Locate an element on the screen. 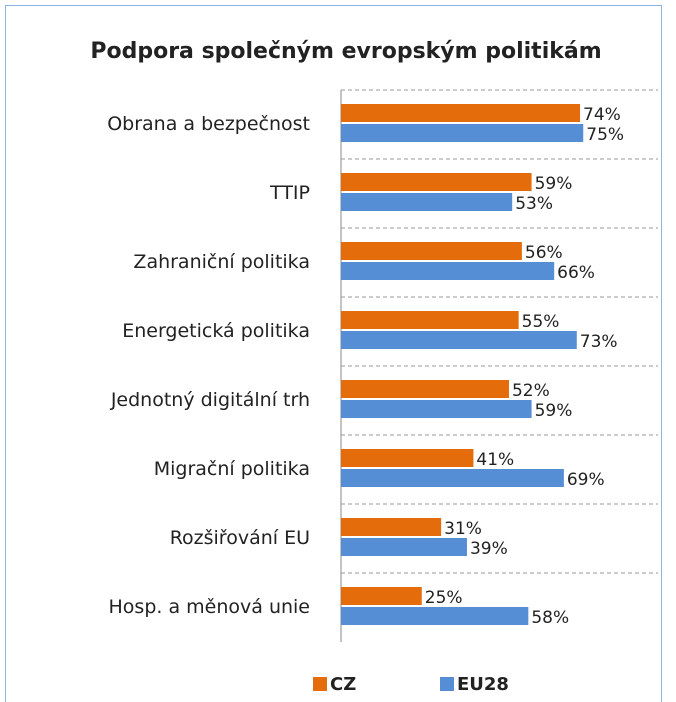 Image resolution: width=676 pixels, height=702 pixels. value-label: 69% is located at coordinates (586, 480).